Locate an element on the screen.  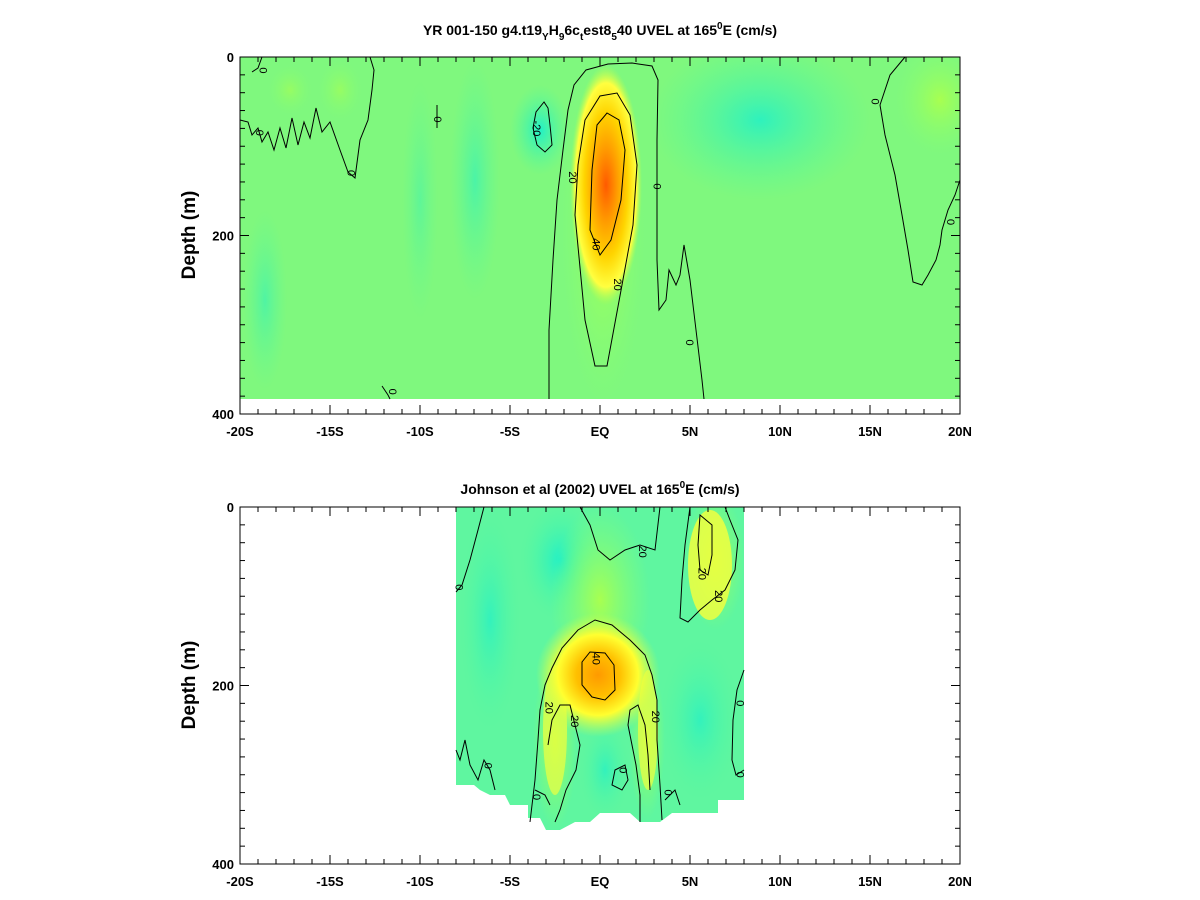
contour-label: -20 is located at coordinates (536, 128).